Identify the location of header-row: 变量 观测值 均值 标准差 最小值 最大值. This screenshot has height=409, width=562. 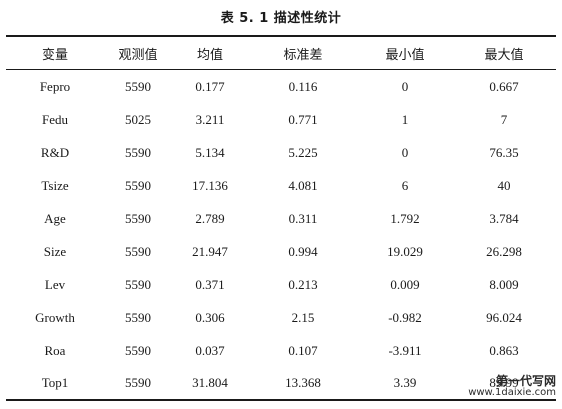
(281, 53).